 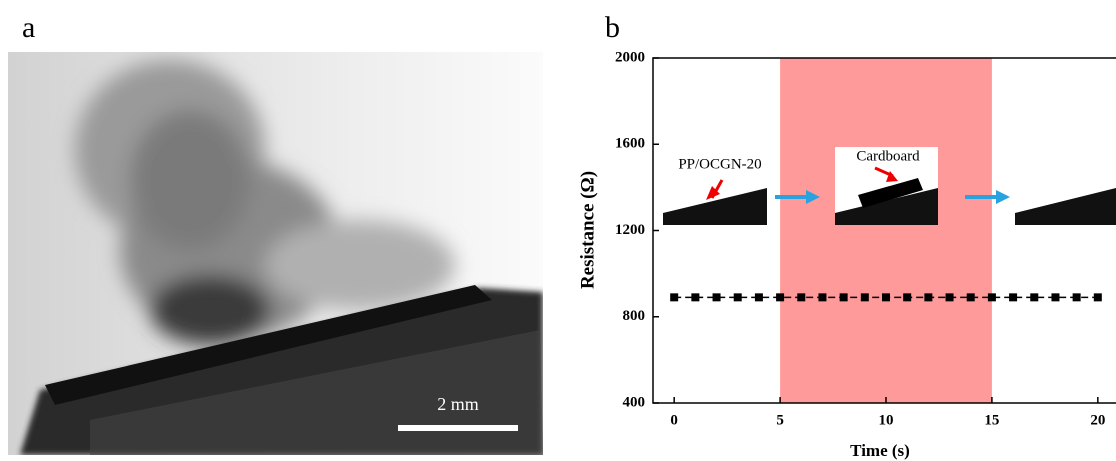 What do you see at coordinates (458, 404) in the screenshot?
I see `scale-bar-label: 2 mm` at bounding box center [458, 404].